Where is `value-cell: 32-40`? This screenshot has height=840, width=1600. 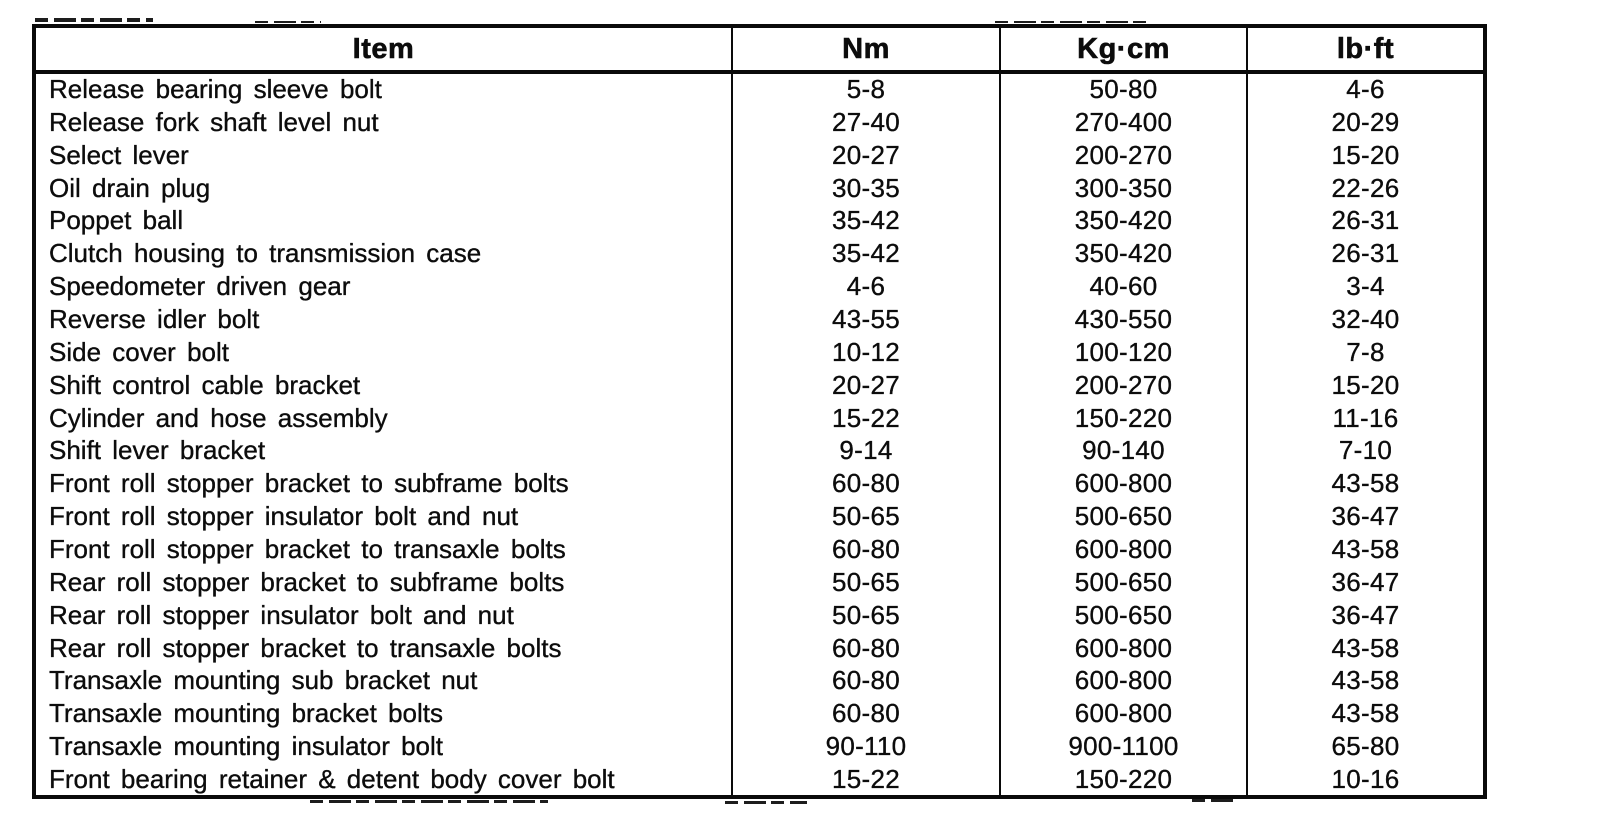
value-cell: 32-40 is located at coordinates (1365, 319).